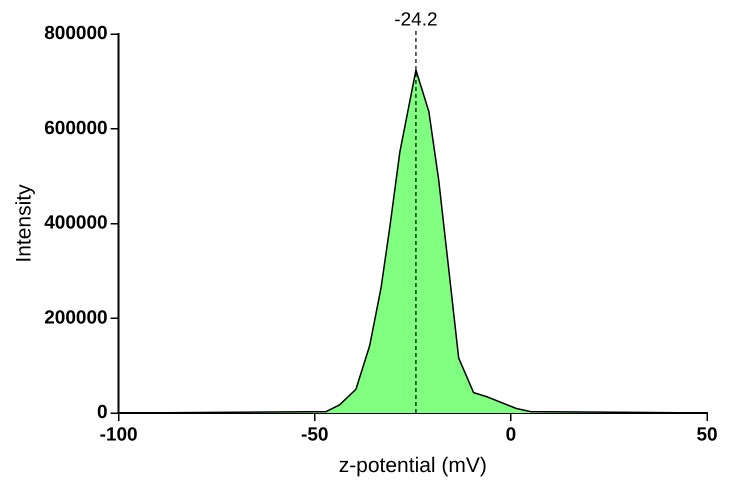 The image size is (731, 491). I want to click on y-tick-label: 800000, so click(76, 33).